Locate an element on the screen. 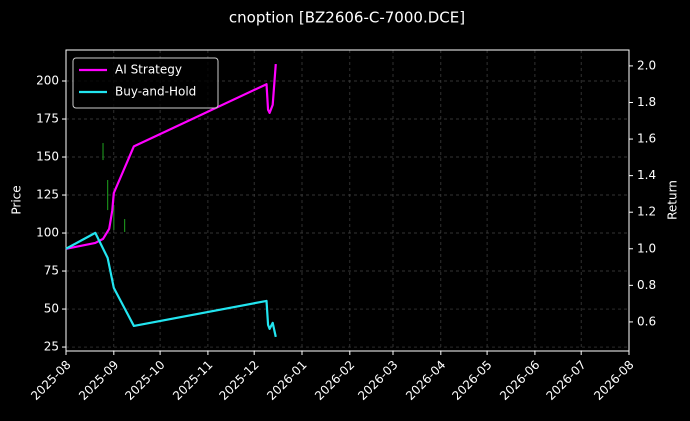 The image size is (690, 421). x-tick-label: 2026-08 is located at coordinates (613, 380).